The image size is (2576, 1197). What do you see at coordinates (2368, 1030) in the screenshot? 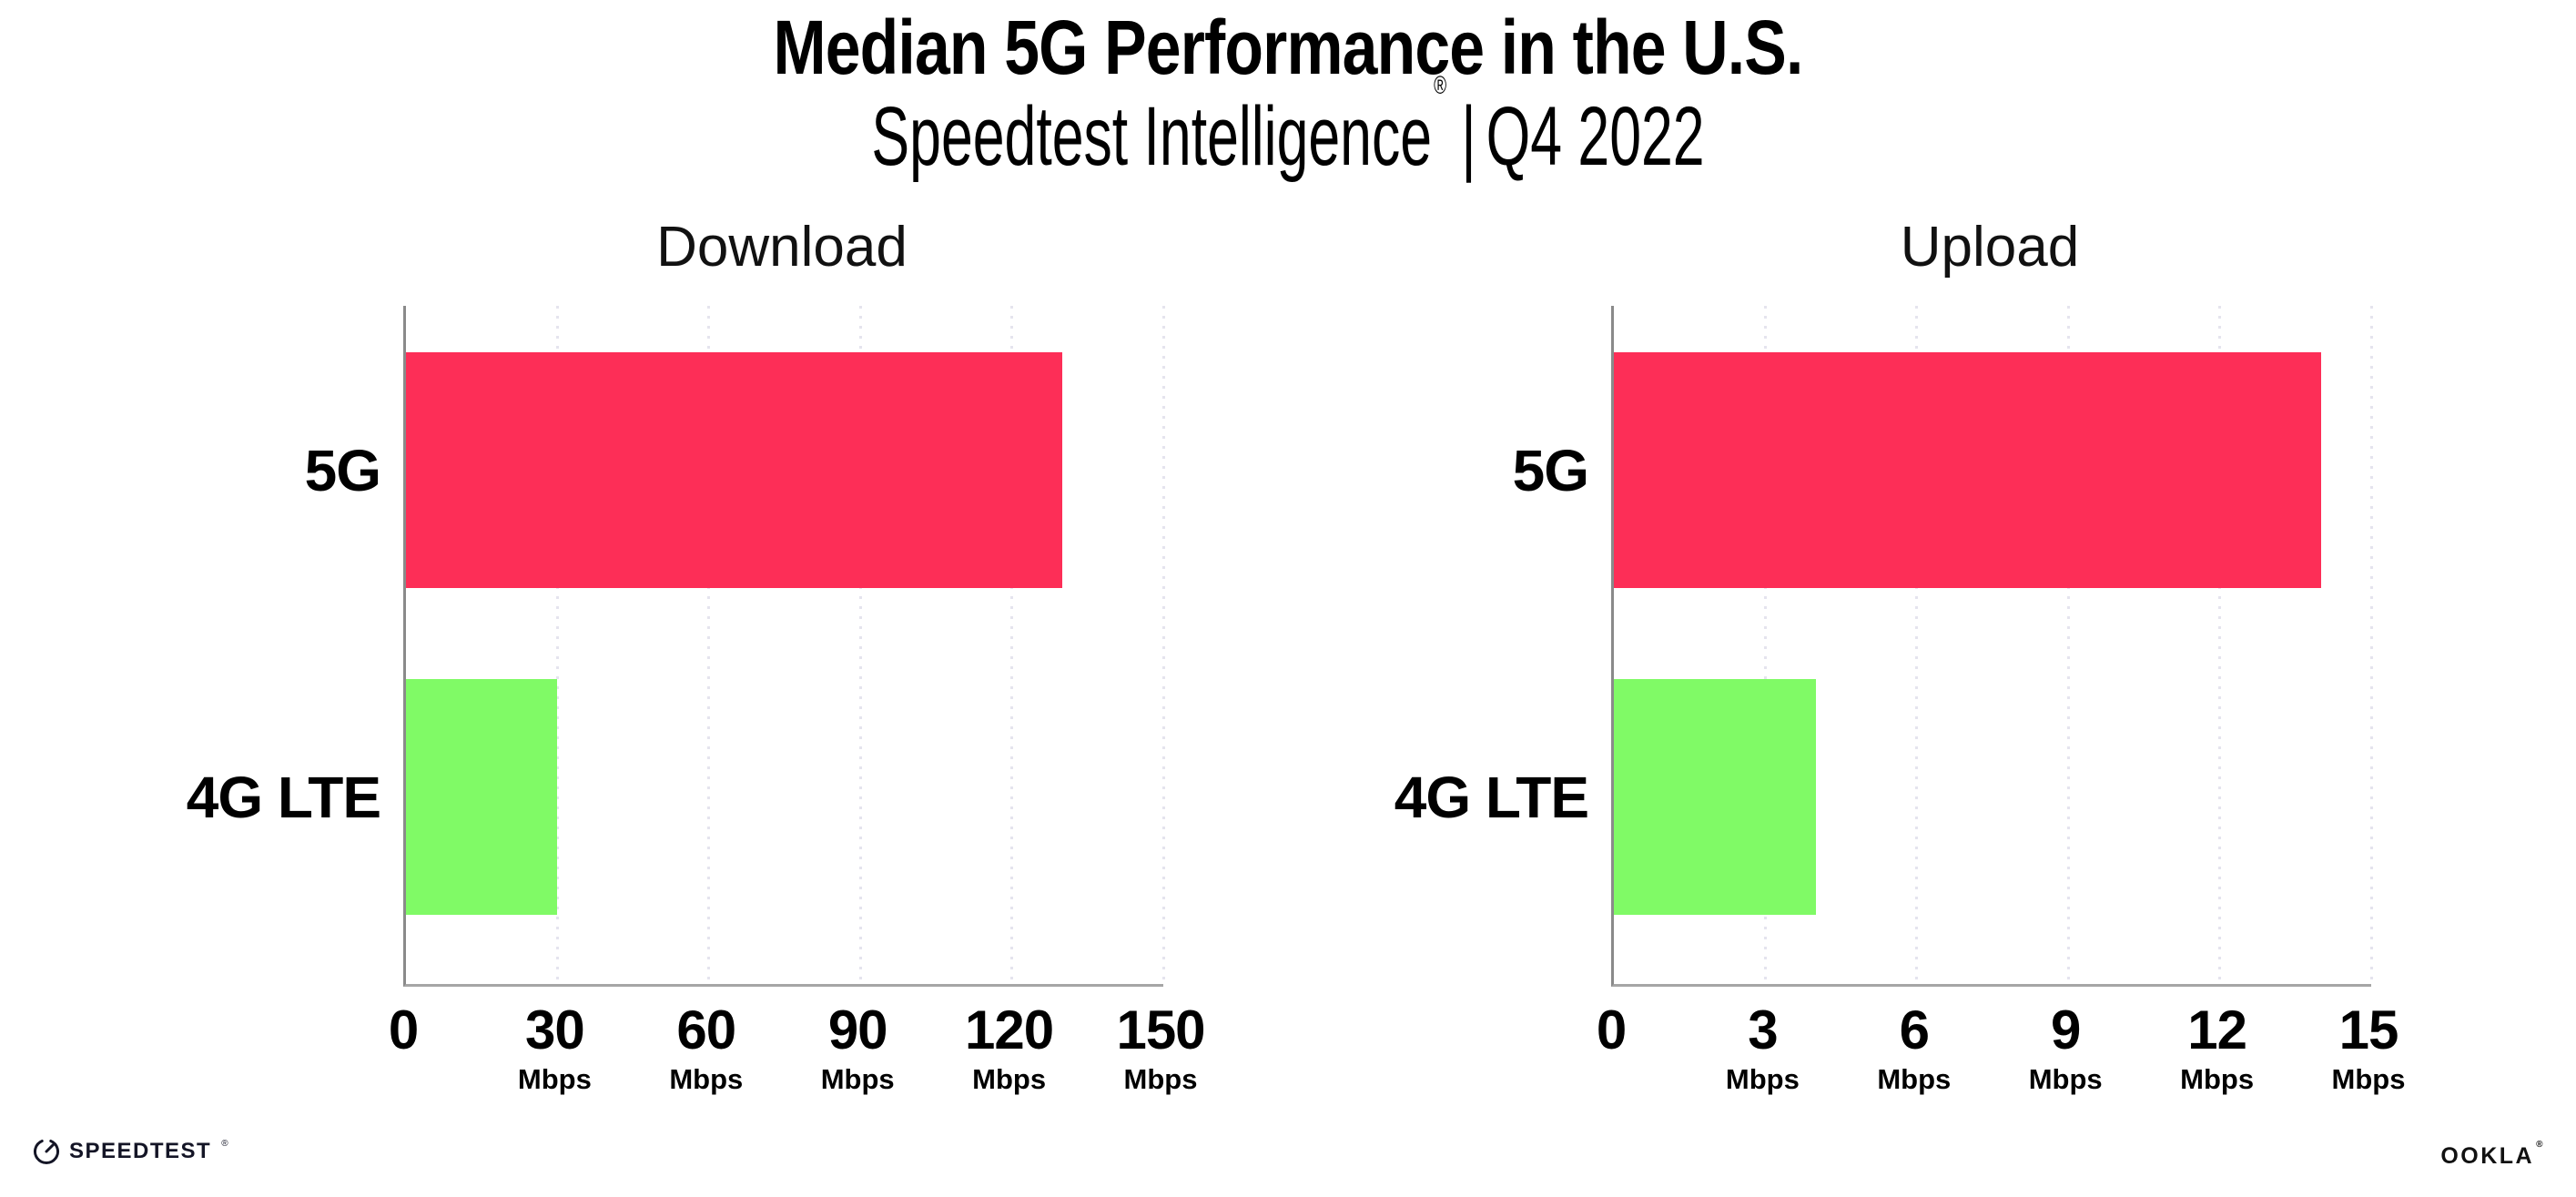
I see `x-tick-value: 15` at bounding box center [2368, 1030].